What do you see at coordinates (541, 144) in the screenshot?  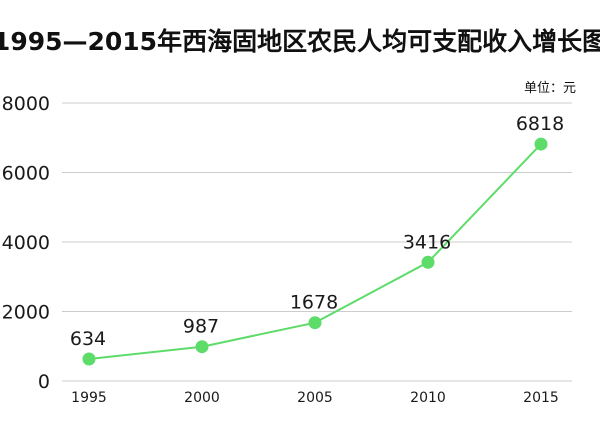 I see `data-point-2015` at bounding box center [541, 144].